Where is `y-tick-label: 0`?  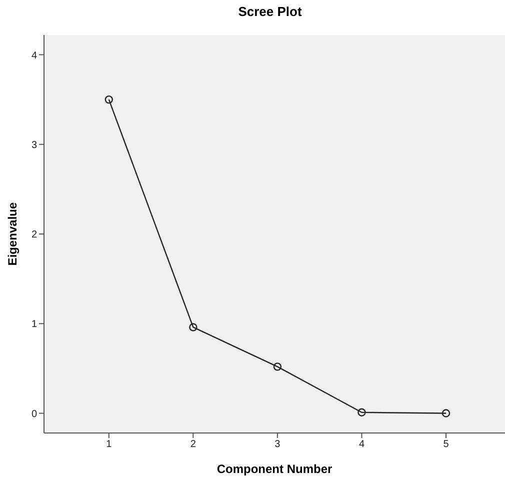 y-tick-label: 0 is located at coordinates (34, 414).